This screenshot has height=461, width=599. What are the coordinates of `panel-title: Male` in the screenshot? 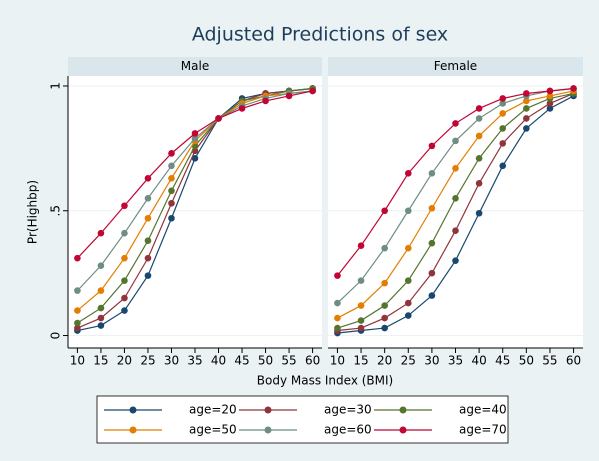 It's located at (195, 66).